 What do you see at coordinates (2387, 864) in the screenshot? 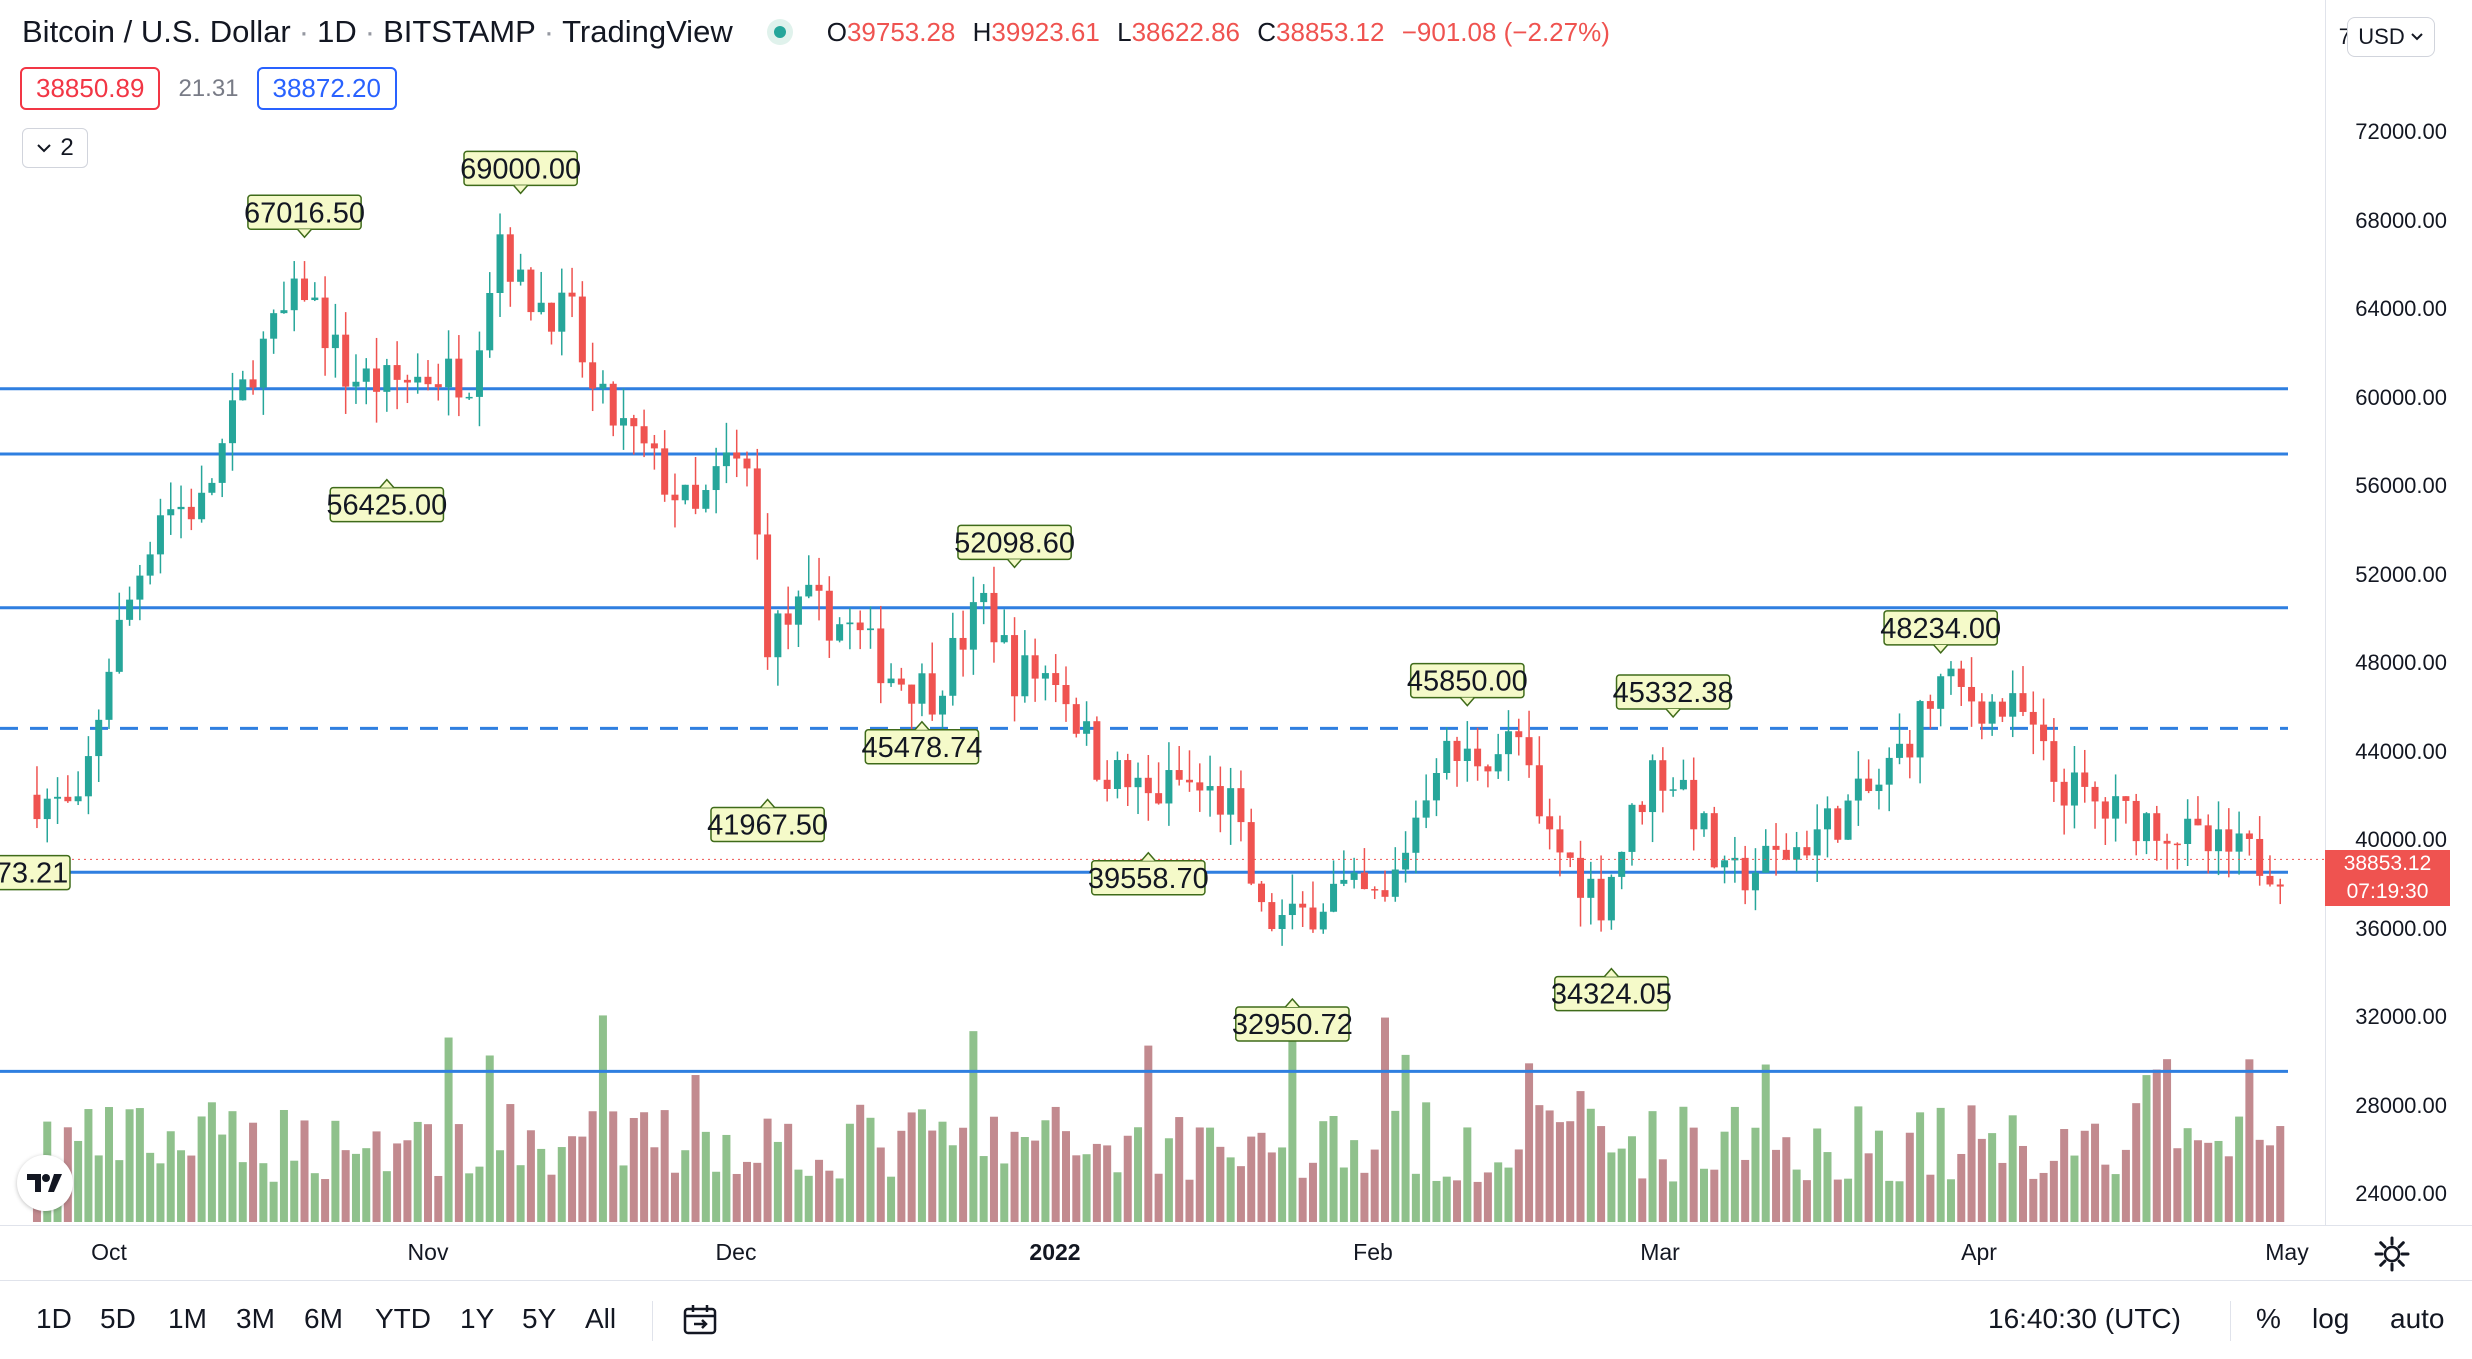
I see `current-price-value: 38853.12` at bounding box center [2387, 864].